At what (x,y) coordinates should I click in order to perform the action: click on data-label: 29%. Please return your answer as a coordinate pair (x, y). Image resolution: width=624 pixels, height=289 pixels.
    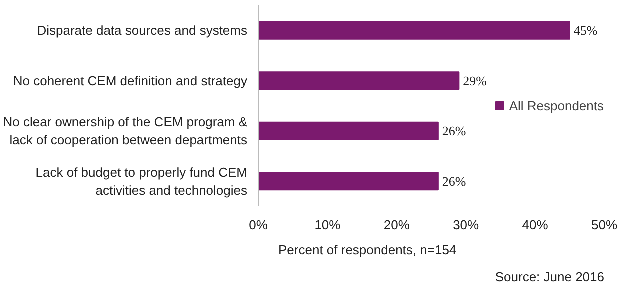
    Looking at the image, I should click on (475, 80).